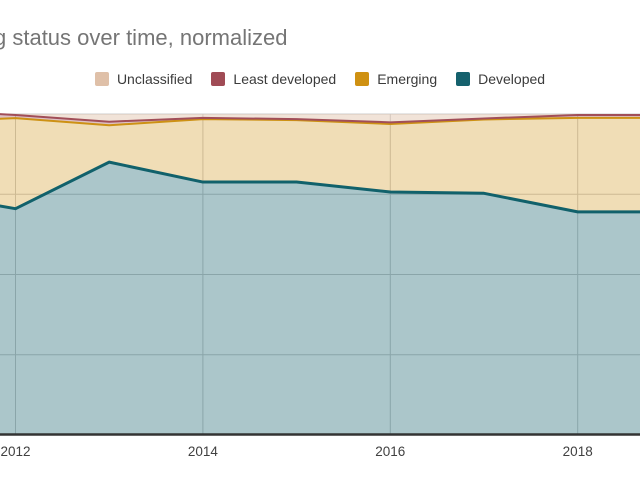 This screenshot has height=480, width=640. I want to click on legend-item-developed: Developed, so click(500, 79).